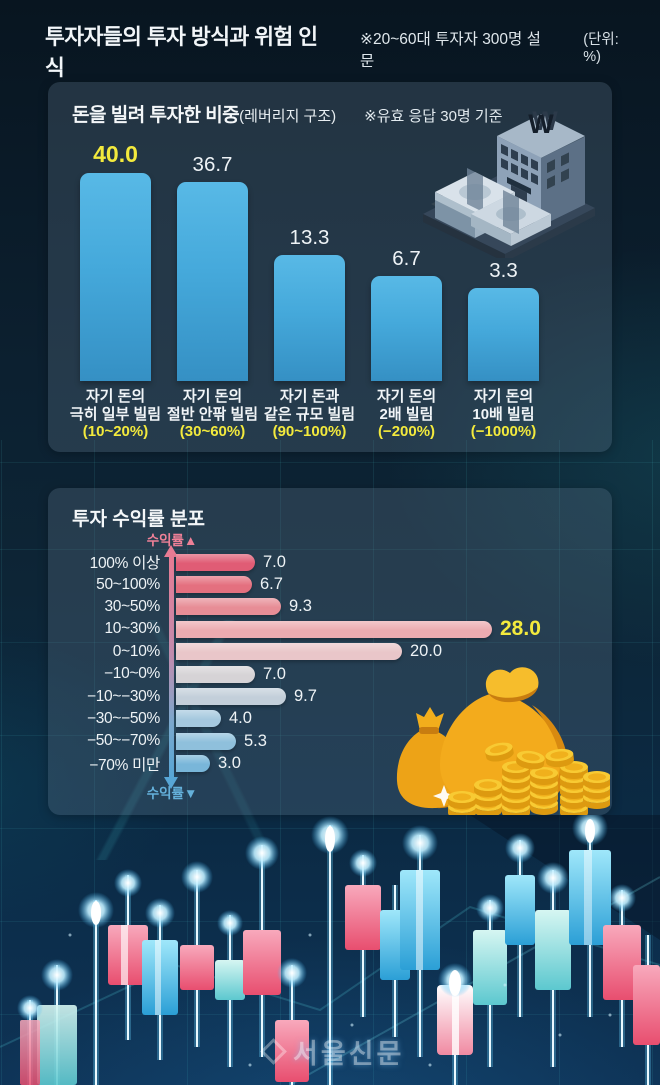 The height and width of the screenshot is (1085, 660). What do you see at coordinates (132, 606) in the screenshot?
I see `row-label: 30~50%` at bounding box center [132, 606].